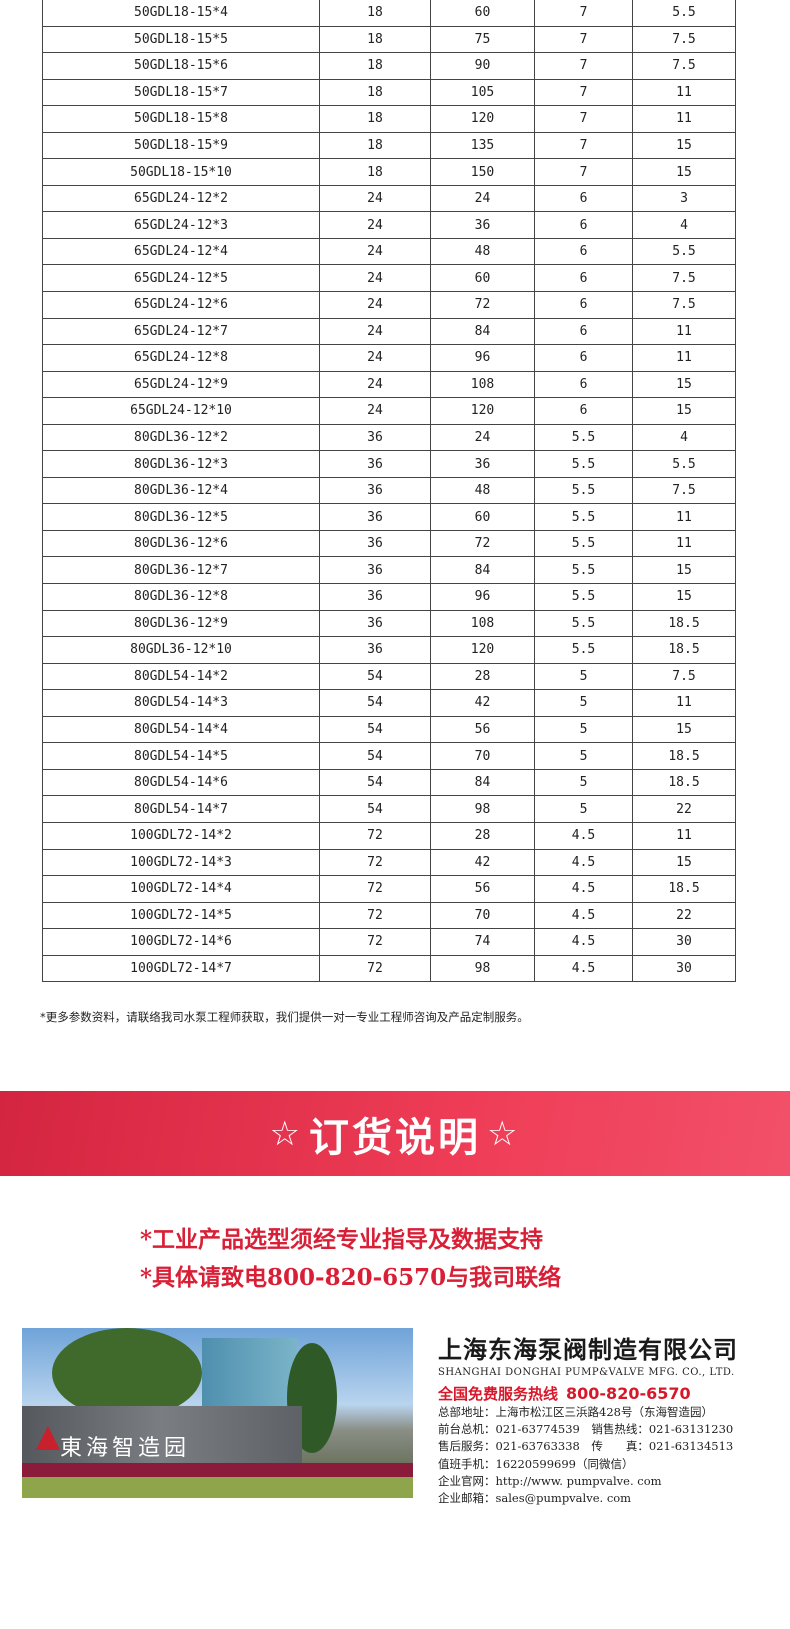 The height and width of the screenshot is (1629, 790). What do you see at coordinates (389, 13) in the screenshot?
I see `table-row: 50GDL18-15*4 18 60 7 5.5` at bounding box center [389, 13].